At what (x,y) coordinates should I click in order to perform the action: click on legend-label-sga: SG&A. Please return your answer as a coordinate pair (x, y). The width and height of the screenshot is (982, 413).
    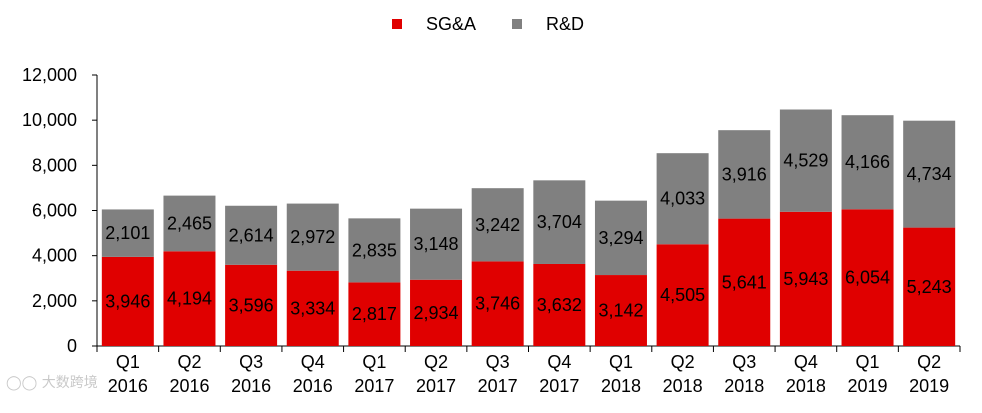
    Looking at the image, I should click on (451, 24).